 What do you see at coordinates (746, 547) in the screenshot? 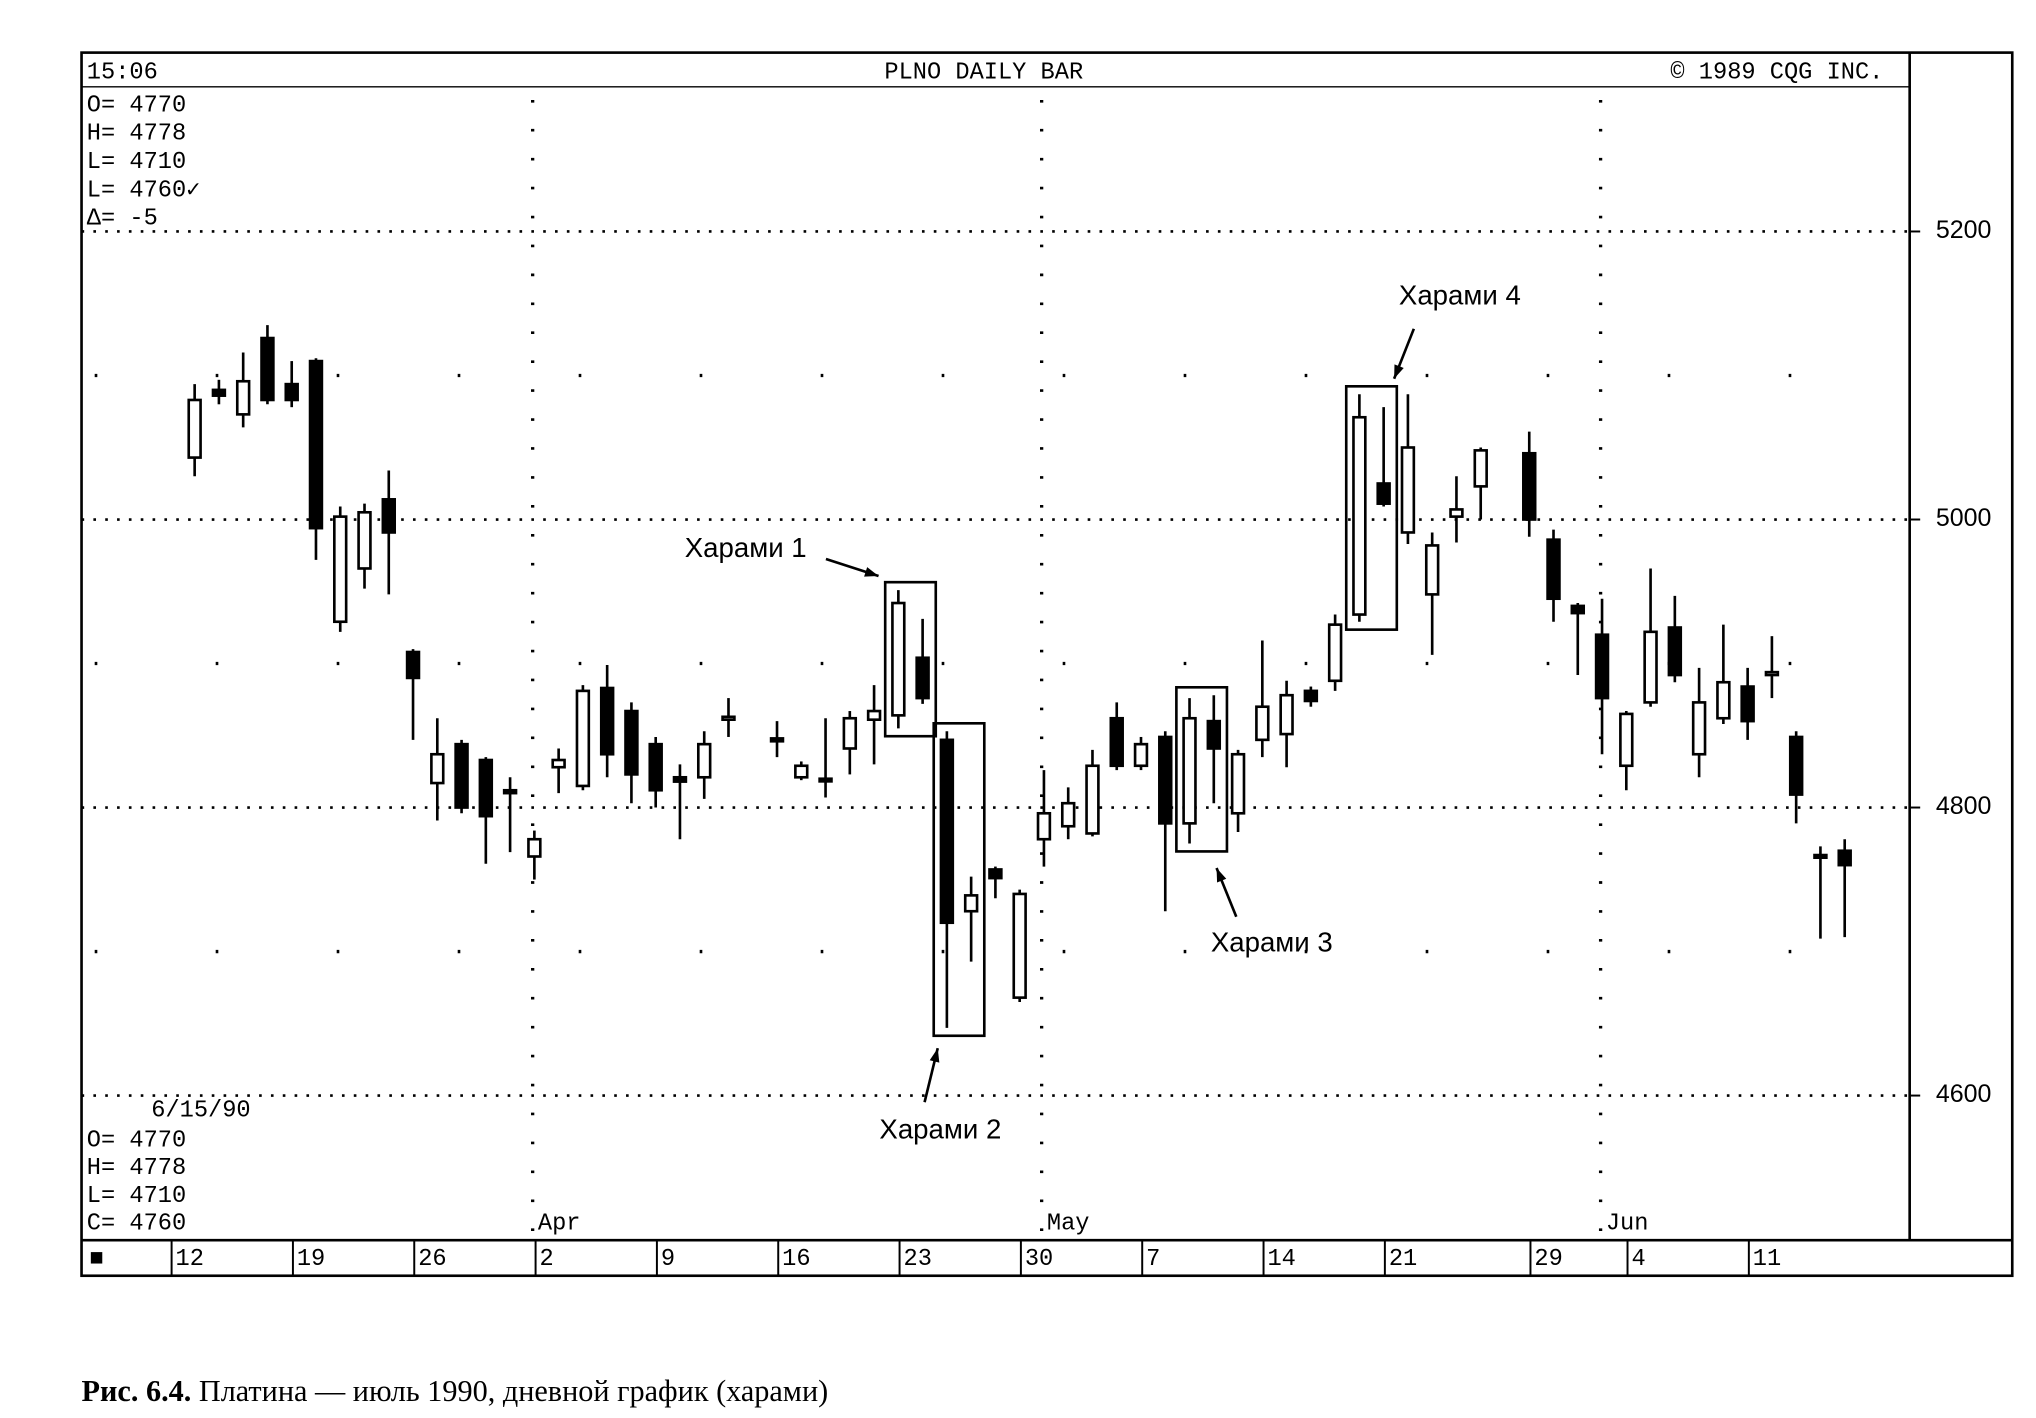
I see `annotation: Харами 1` at bounding box center [746, 547].